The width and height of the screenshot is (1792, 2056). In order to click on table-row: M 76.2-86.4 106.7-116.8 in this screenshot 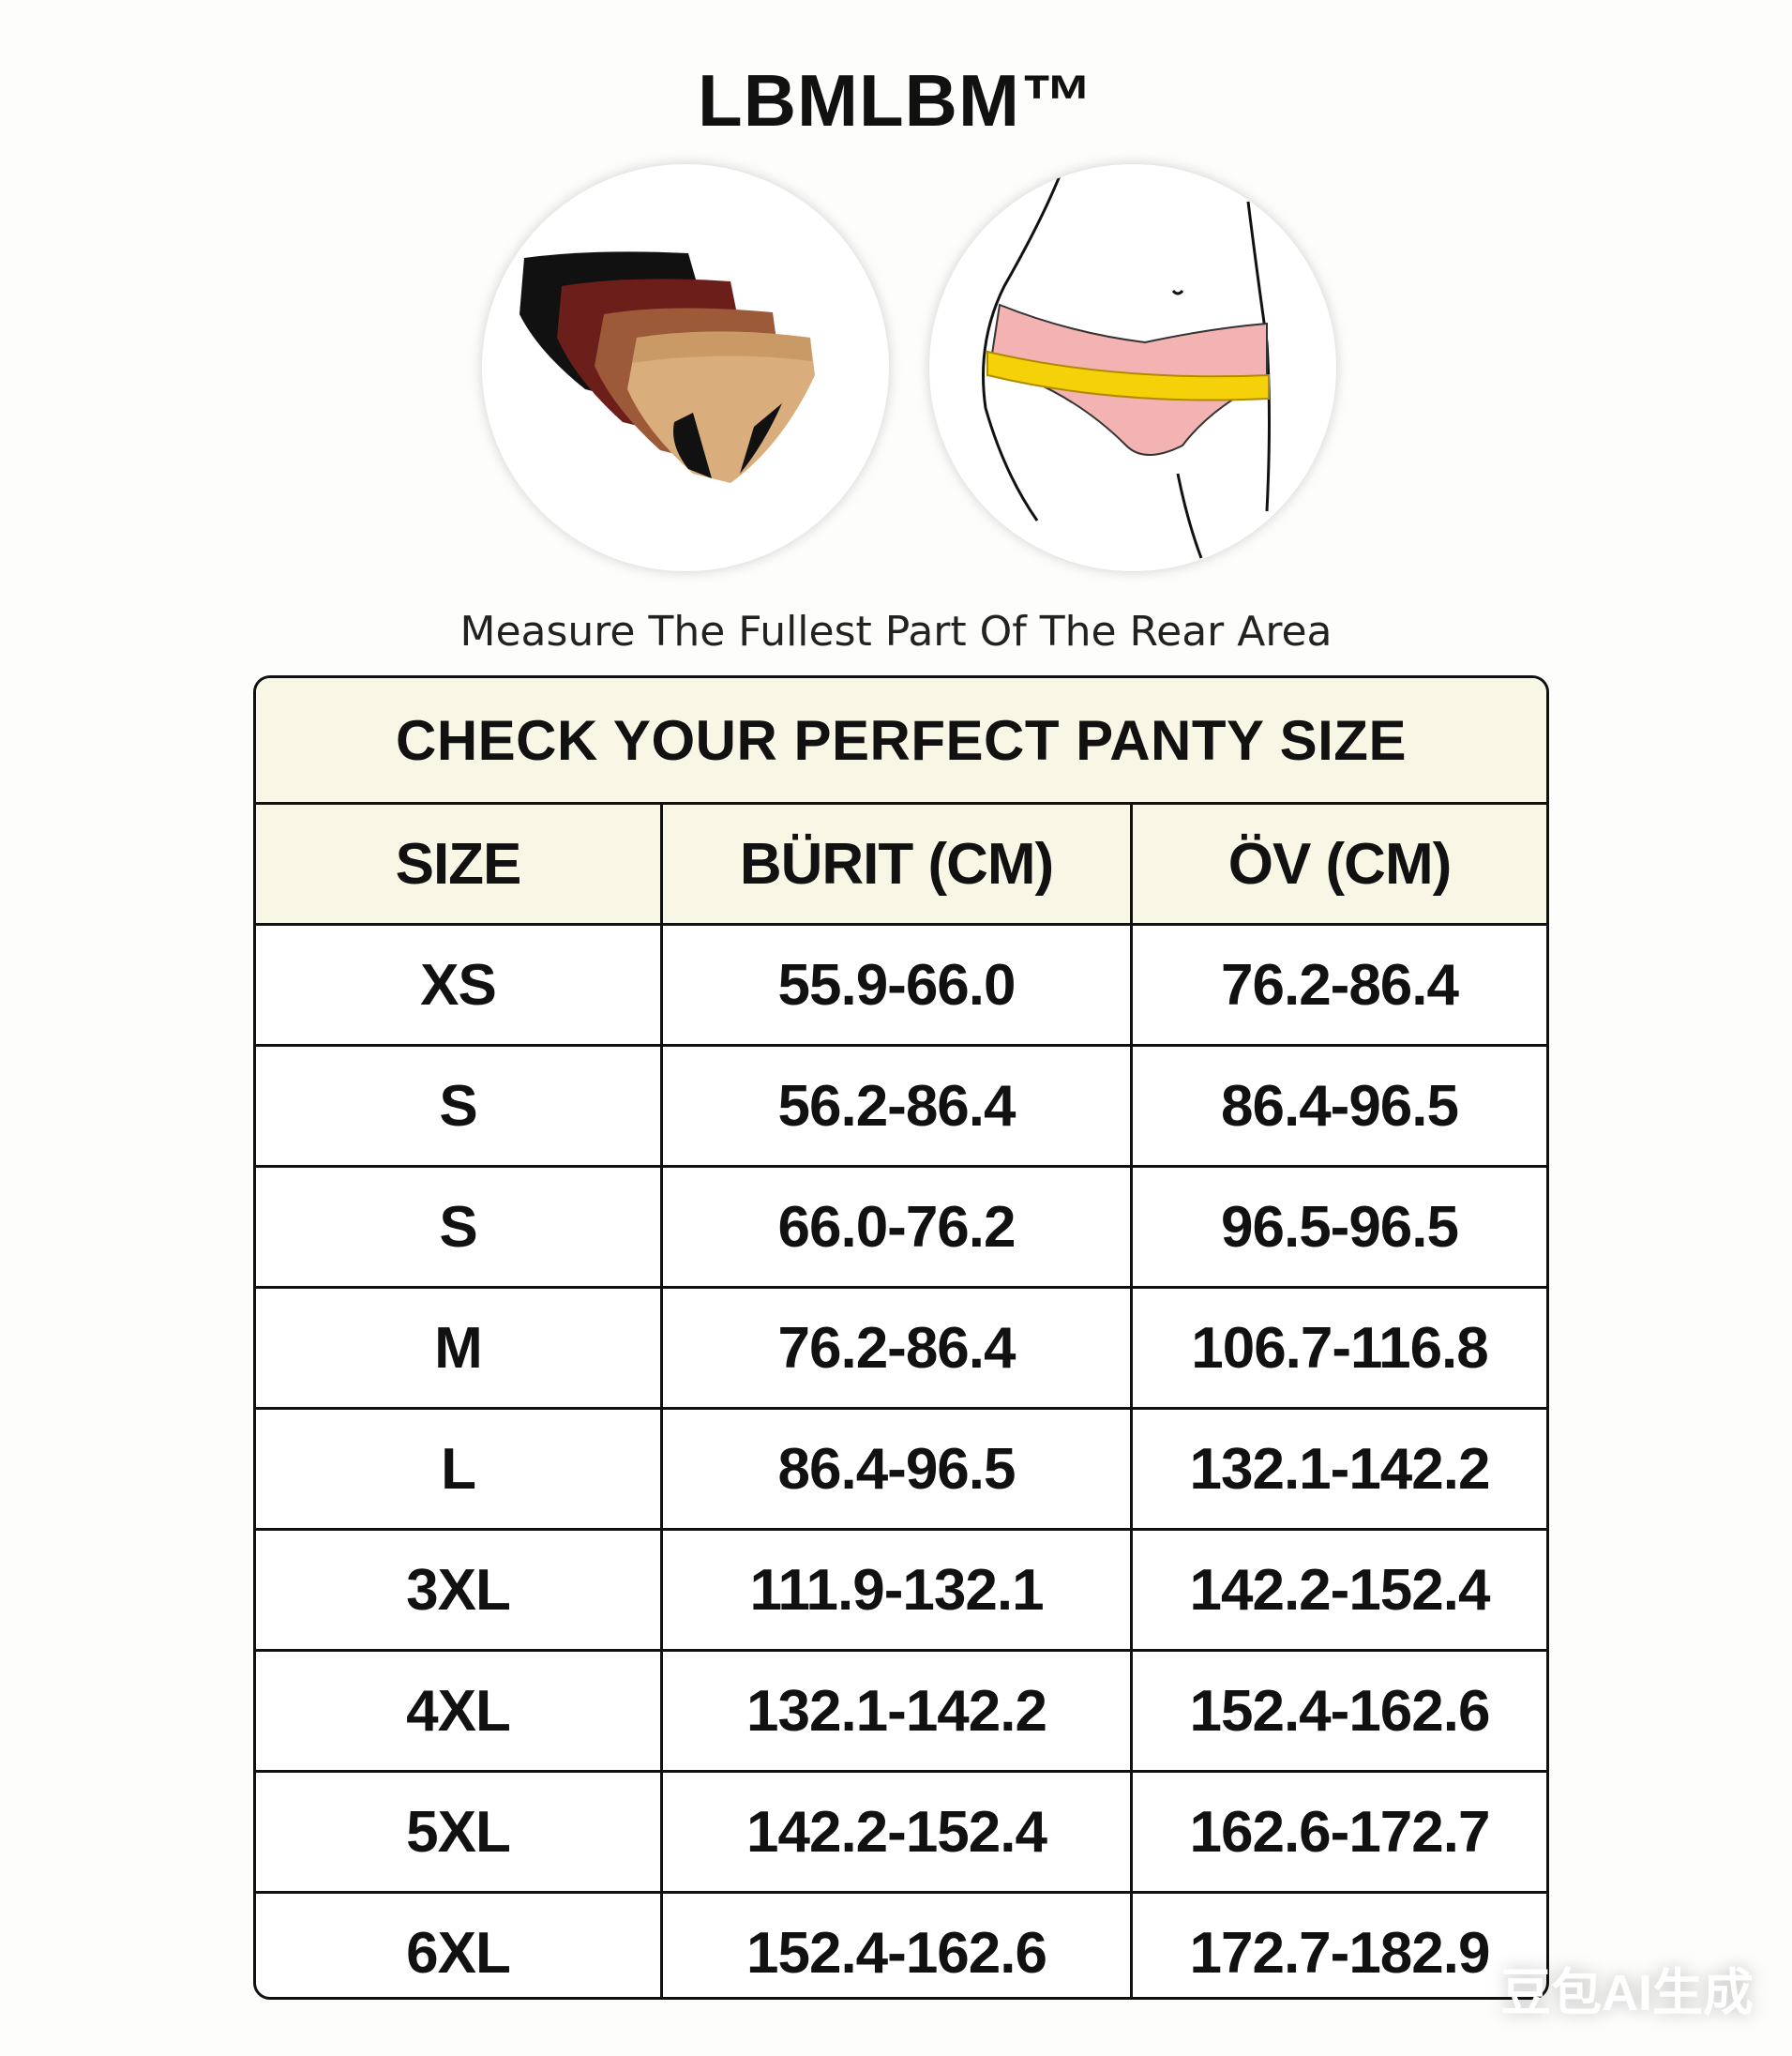, I will do `click(901, 1349)`.